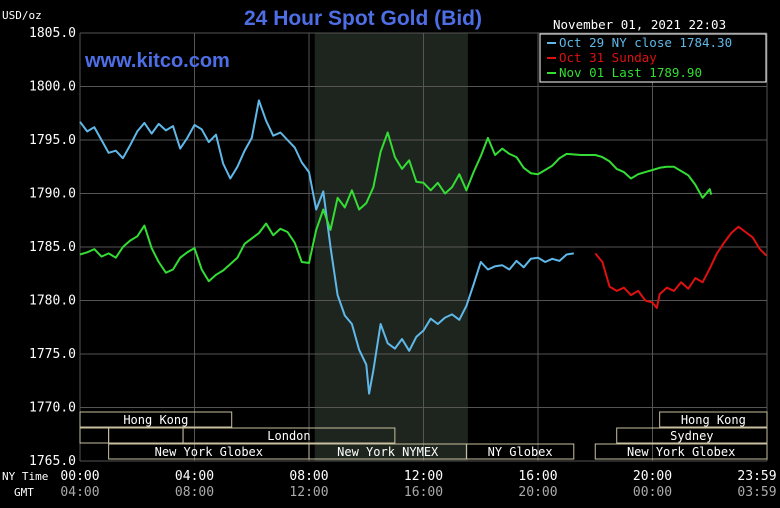  Describe the element at coordinates (645, 42) in the screenshot. I see `legend-entry-oct29: Oct 29 NY close 1784.30` at that location.